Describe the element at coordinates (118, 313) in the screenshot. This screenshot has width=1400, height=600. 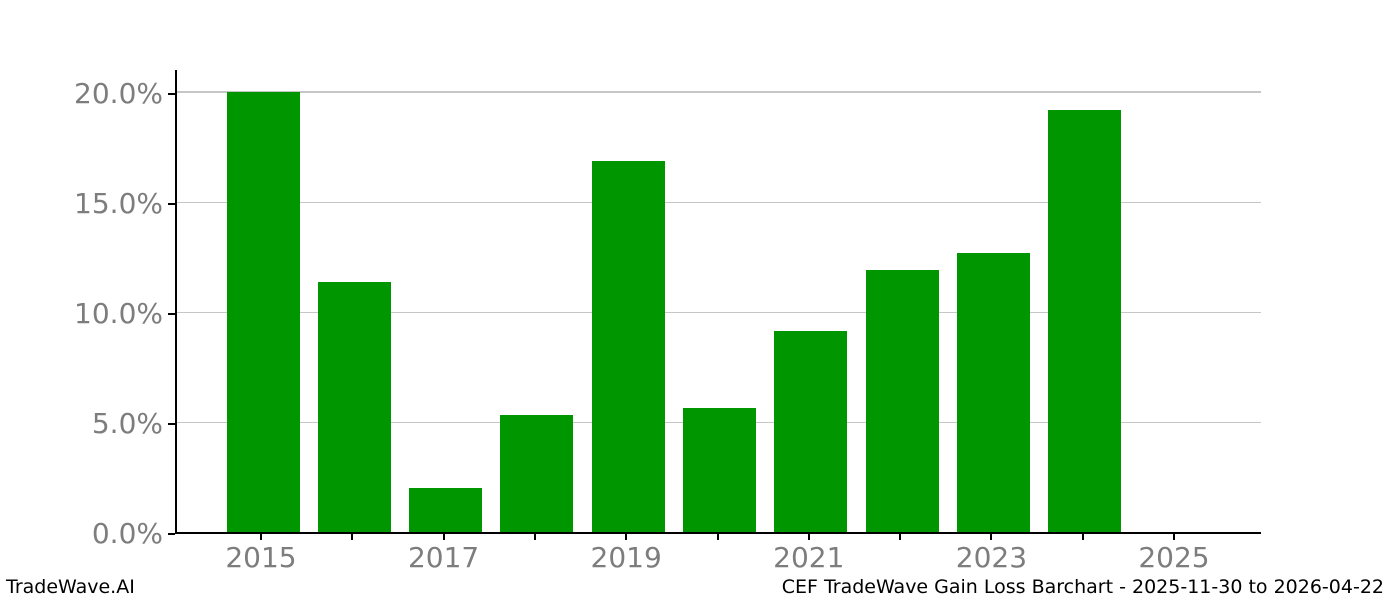
I see `y-tick-label-10.0%: 10.0%` at that location.